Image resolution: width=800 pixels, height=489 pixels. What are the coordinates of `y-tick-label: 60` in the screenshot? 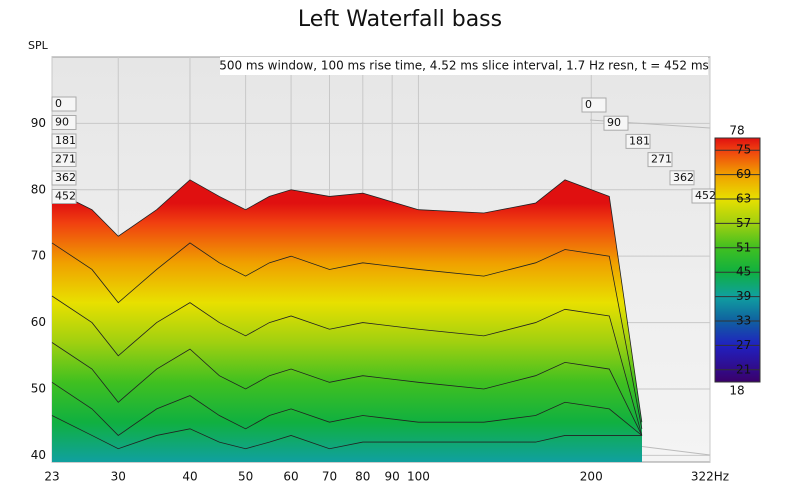 It's located at (38, 322).